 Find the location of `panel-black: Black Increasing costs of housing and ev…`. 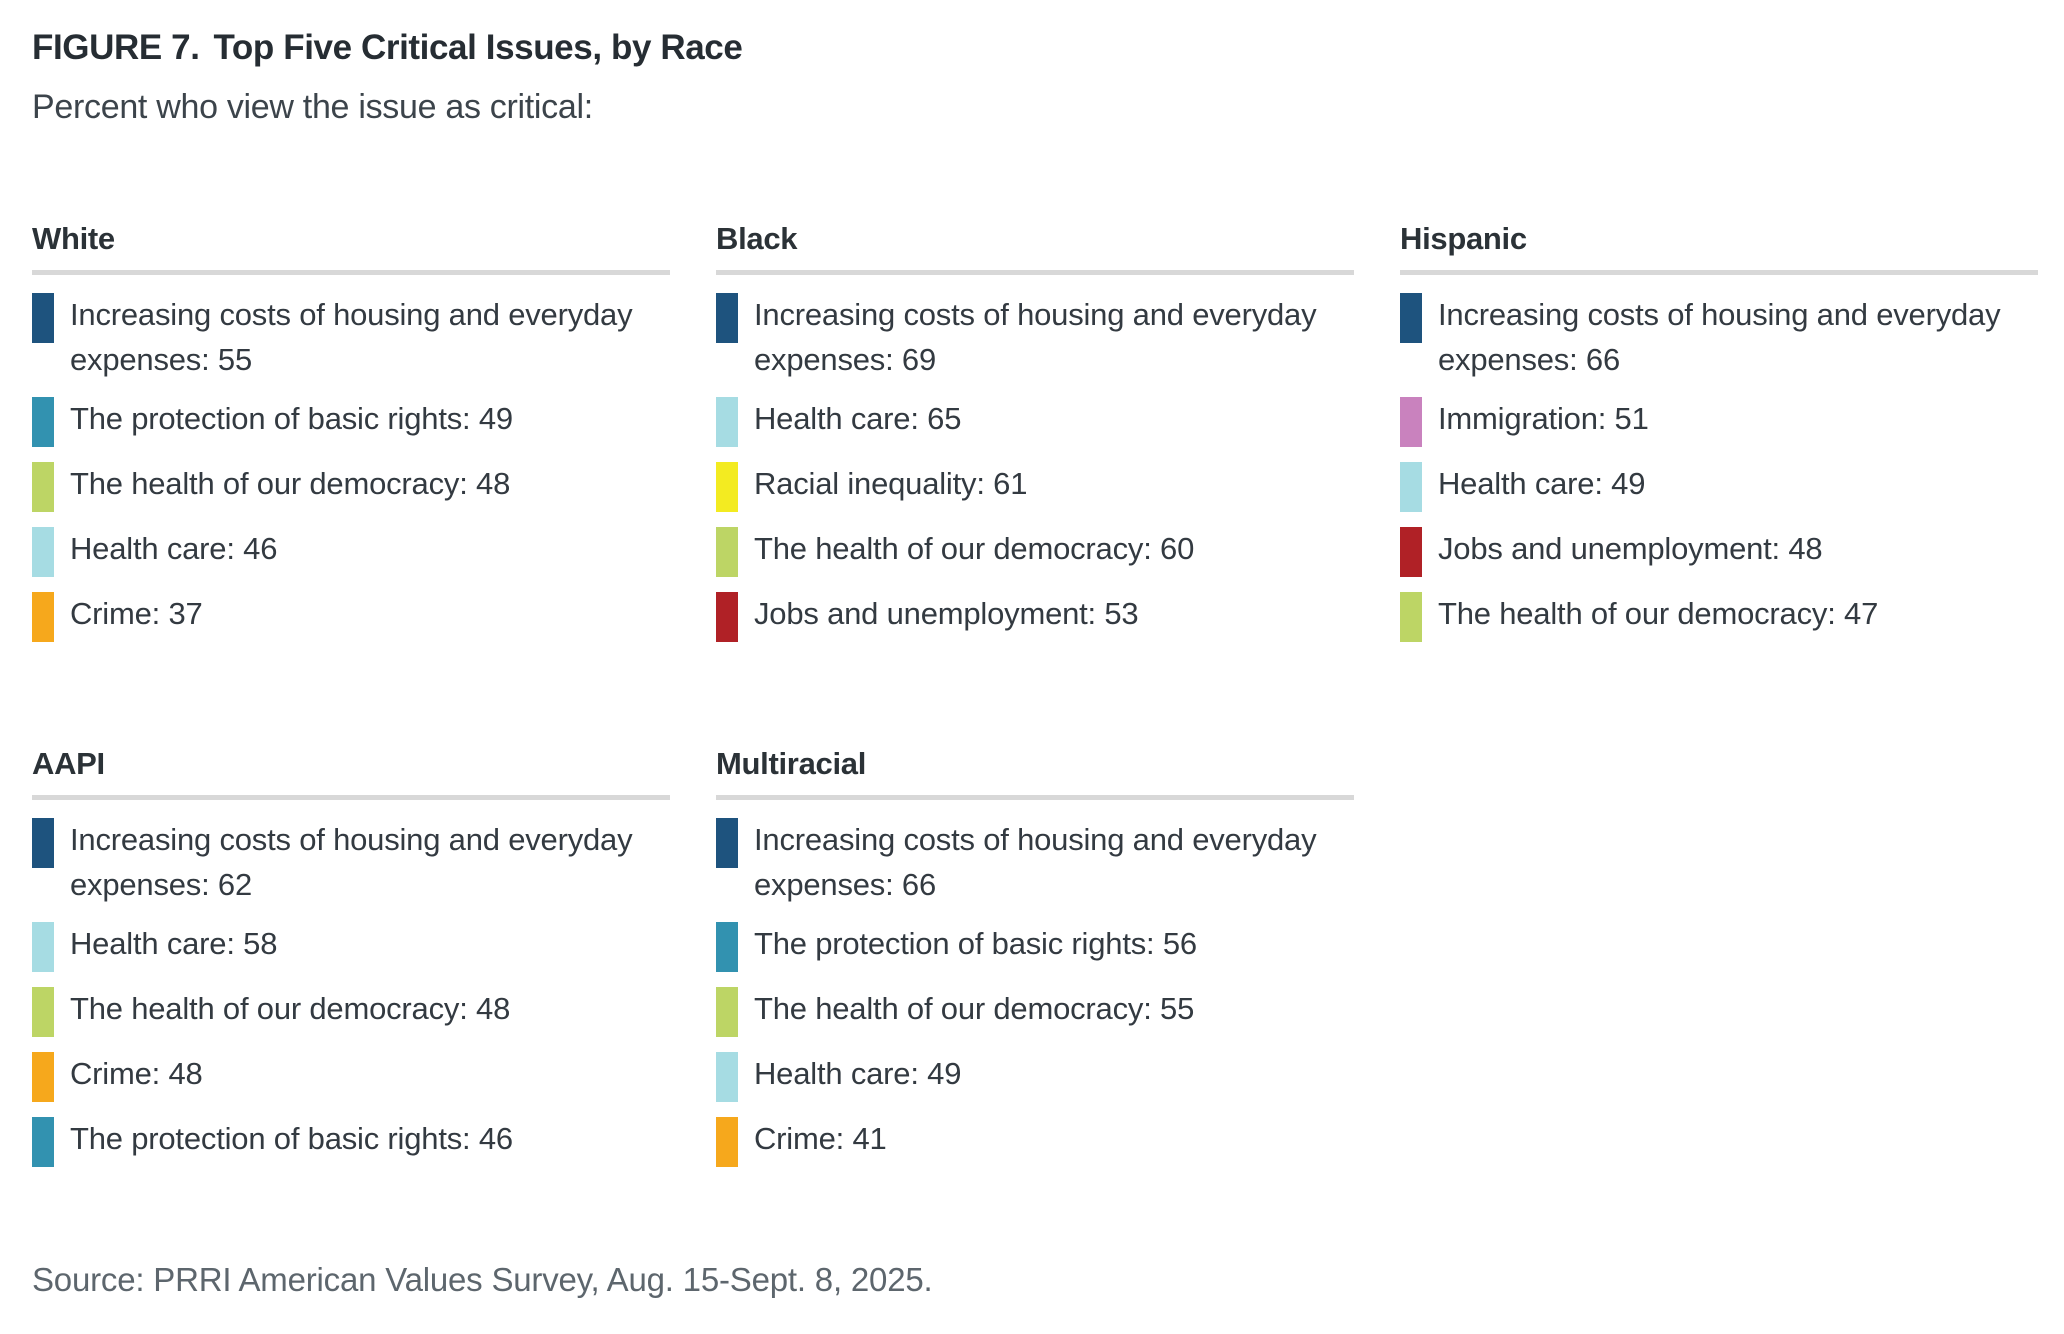

panel-black: Black Increasing costs of housing and ev… is located at coordinates (1035, 431).